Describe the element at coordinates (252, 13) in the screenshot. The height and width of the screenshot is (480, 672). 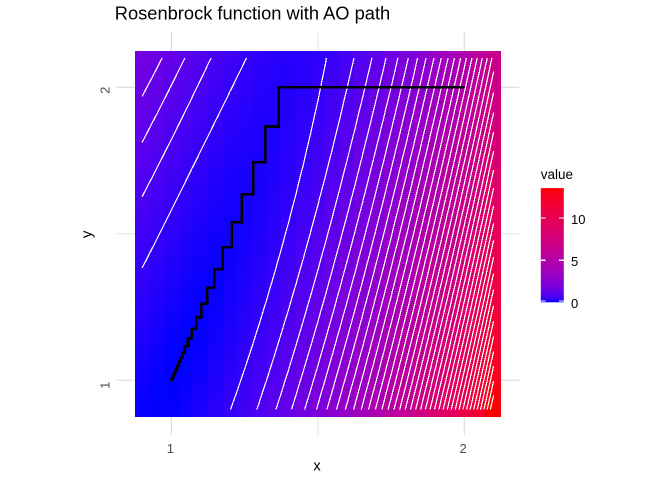
I see `svg-text:Rosenbrock function with AO pa: Rosenbrock function with AO path` at that location.